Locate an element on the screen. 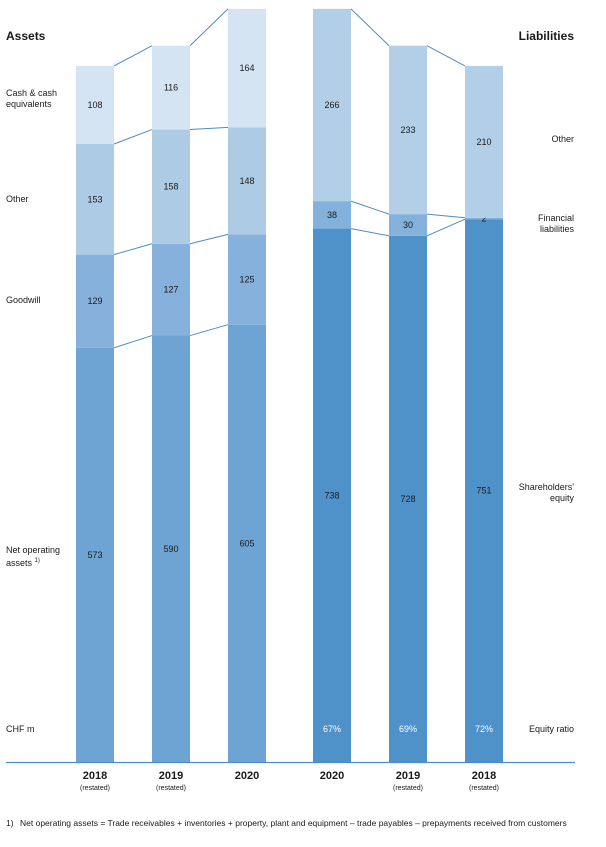  liability-category-note-2019: (restated) is located at coordinates (408, 788).